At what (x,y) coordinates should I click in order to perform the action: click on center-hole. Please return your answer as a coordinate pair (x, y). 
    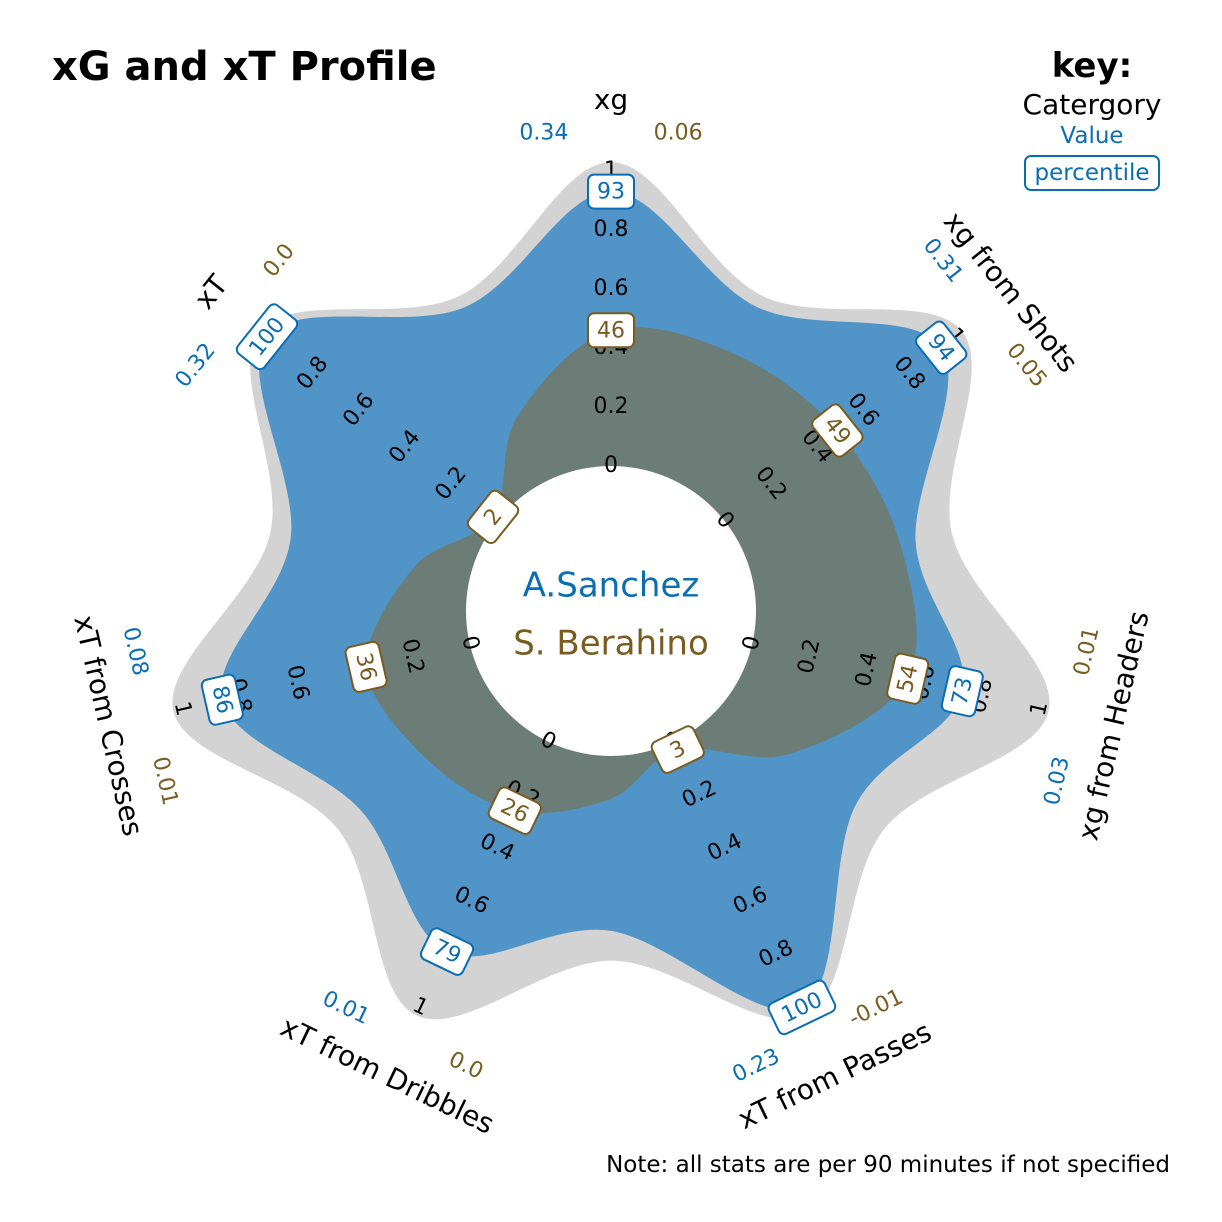
    Looking at the image, I should click on (611, 611).